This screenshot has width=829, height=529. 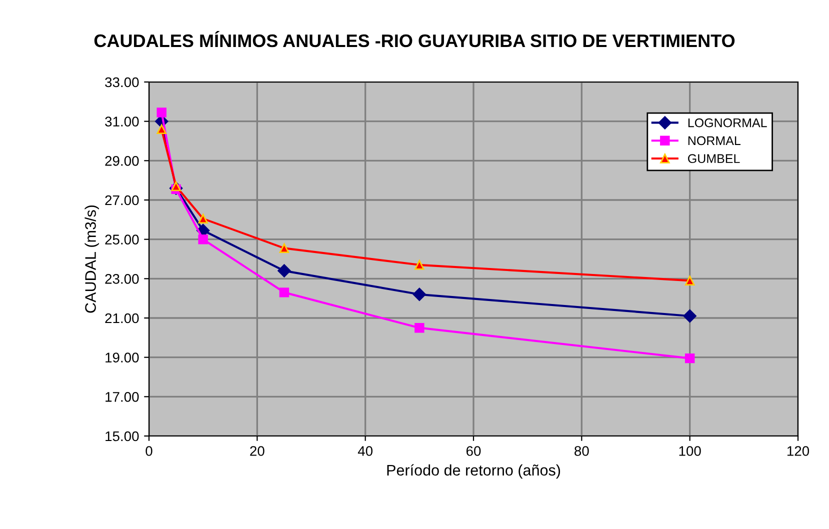 What do you see at coordinates (122, 318) in the screenshot?
I see `y-tick-label: 21.00` at bounding box center [122, 318].